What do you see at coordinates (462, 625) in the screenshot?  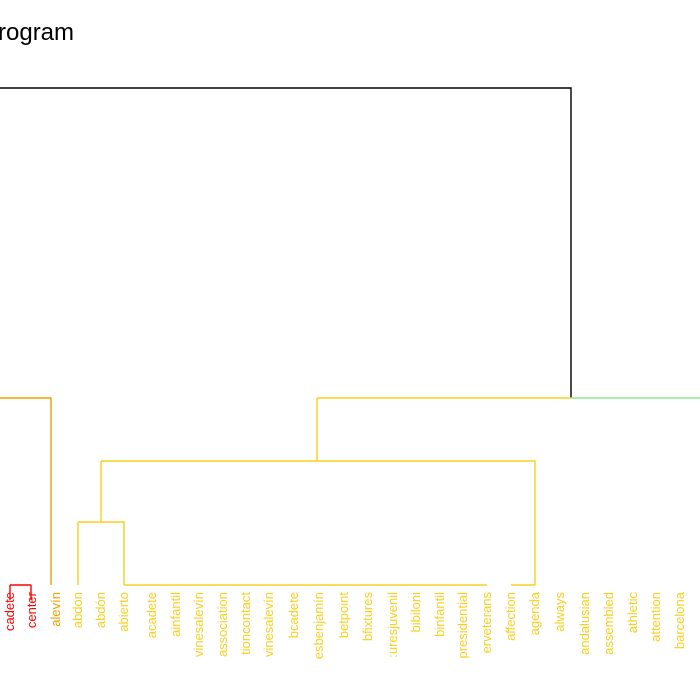 I see `leaf-label: presidential` at bounding box center [462, 625].